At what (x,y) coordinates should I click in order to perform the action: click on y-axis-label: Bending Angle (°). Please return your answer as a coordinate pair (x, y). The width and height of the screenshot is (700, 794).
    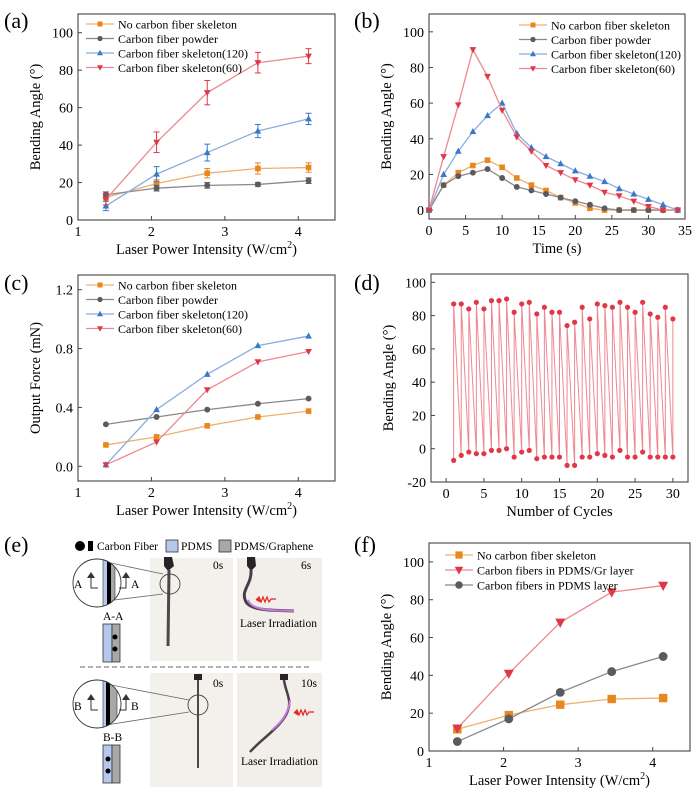
    Looking at the image, I should click on (389, 378).